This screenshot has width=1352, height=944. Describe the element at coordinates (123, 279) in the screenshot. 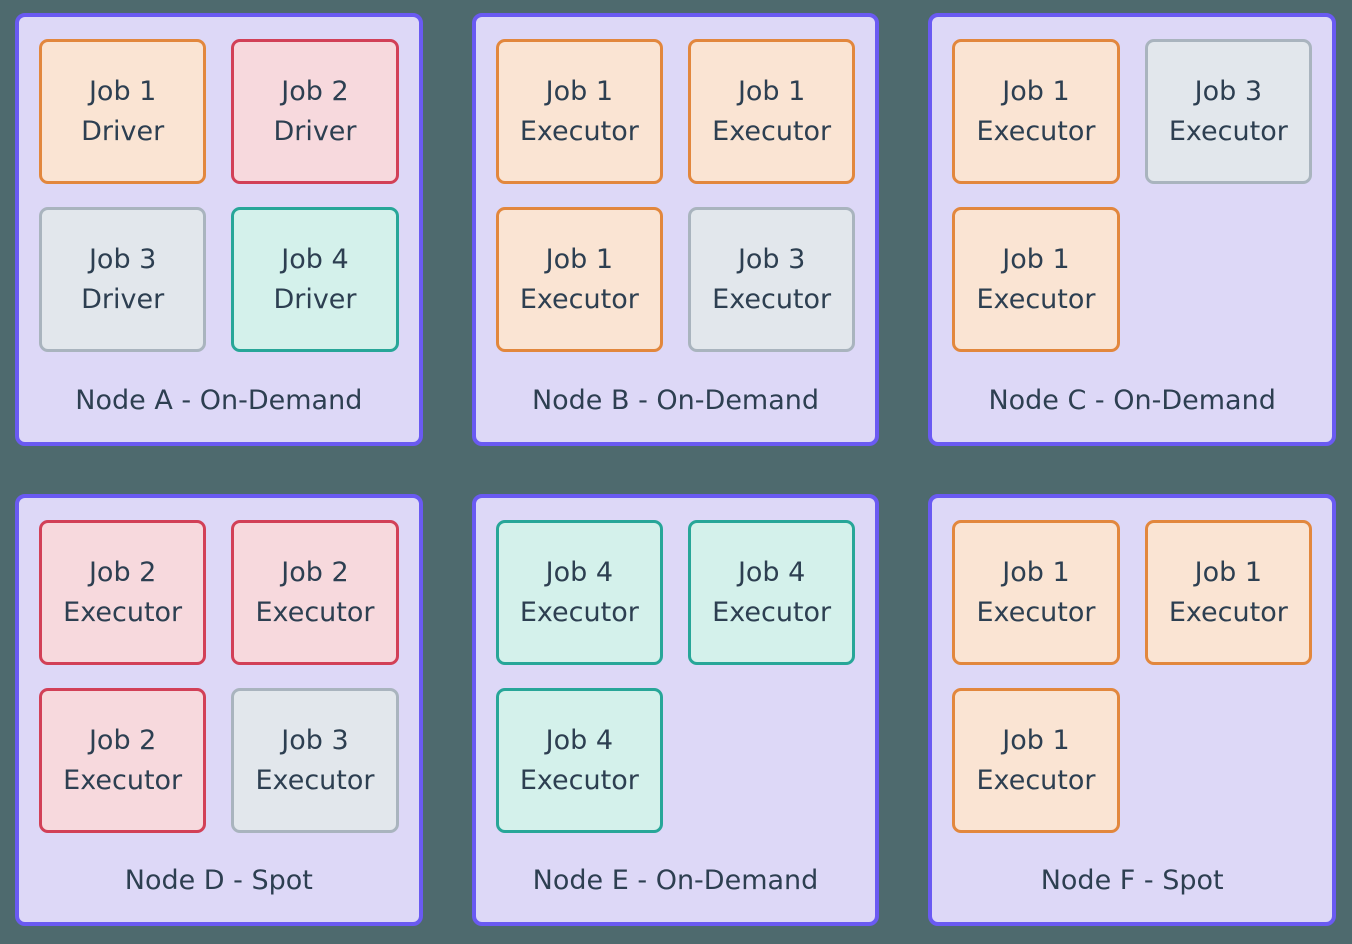

I see `job-box: Job 3 Driver` at that location.